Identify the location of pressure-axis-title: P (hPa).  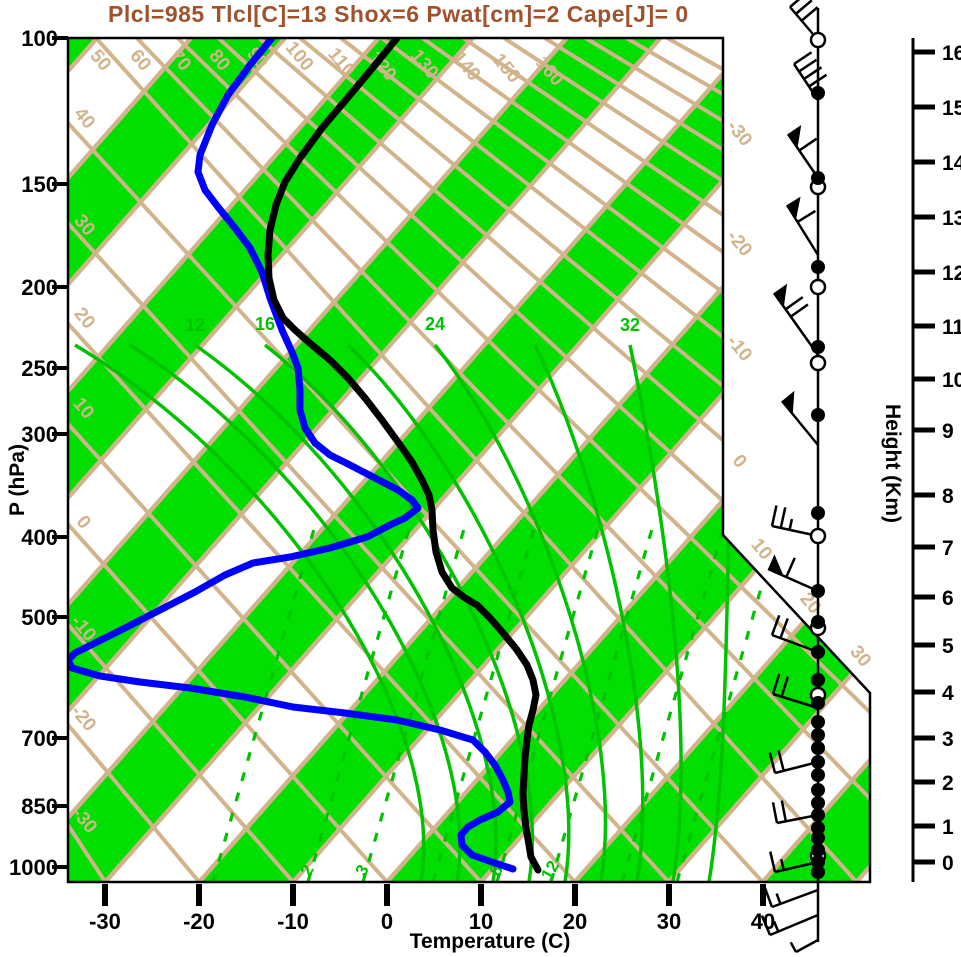
(17, 480).